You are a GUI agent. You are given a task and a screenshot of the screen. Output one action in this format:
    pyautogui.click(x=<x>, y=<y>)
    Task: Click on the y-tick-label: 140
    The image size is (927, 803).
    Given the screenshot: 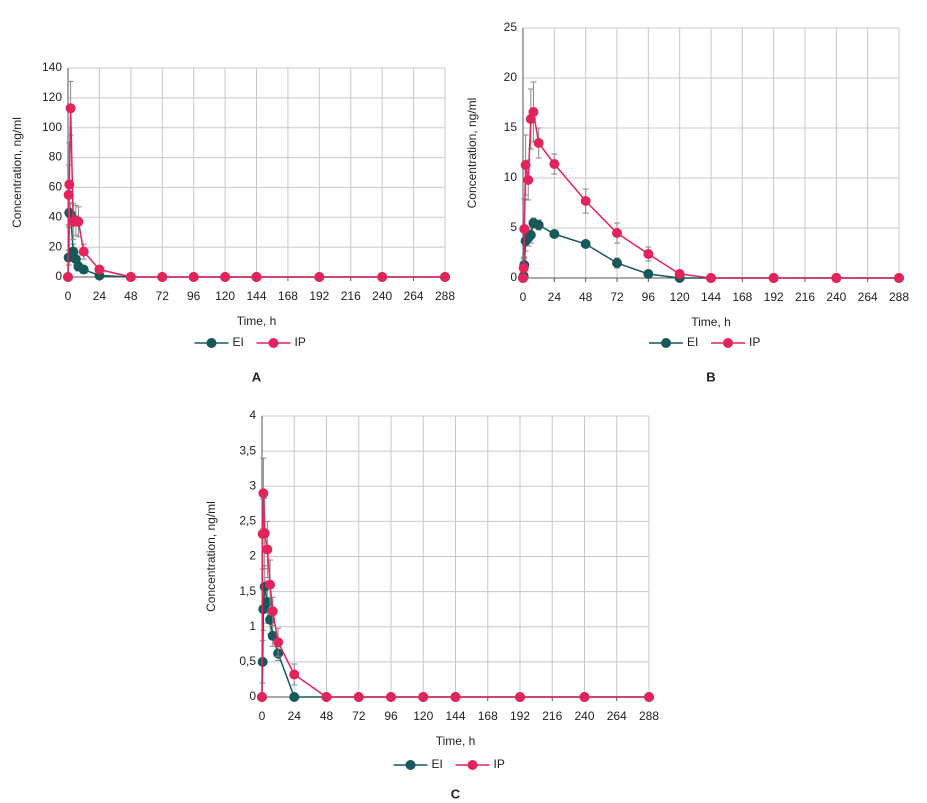 What is the action you would take?
    pyautogui.click(x=52, y=67)
    